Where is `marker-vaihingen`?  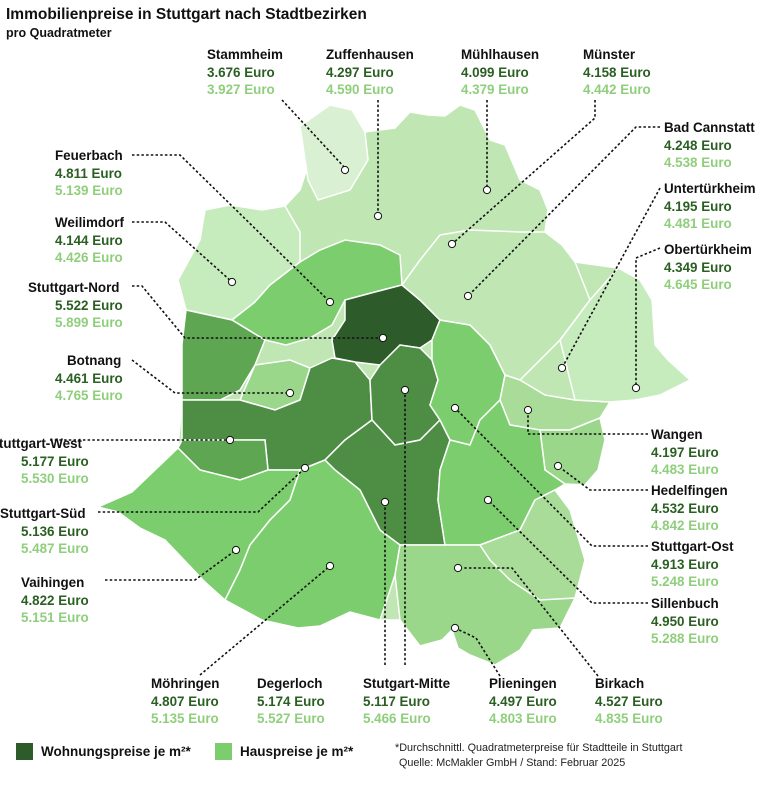 marker-vaihingen is located at coordinates (236, 550).